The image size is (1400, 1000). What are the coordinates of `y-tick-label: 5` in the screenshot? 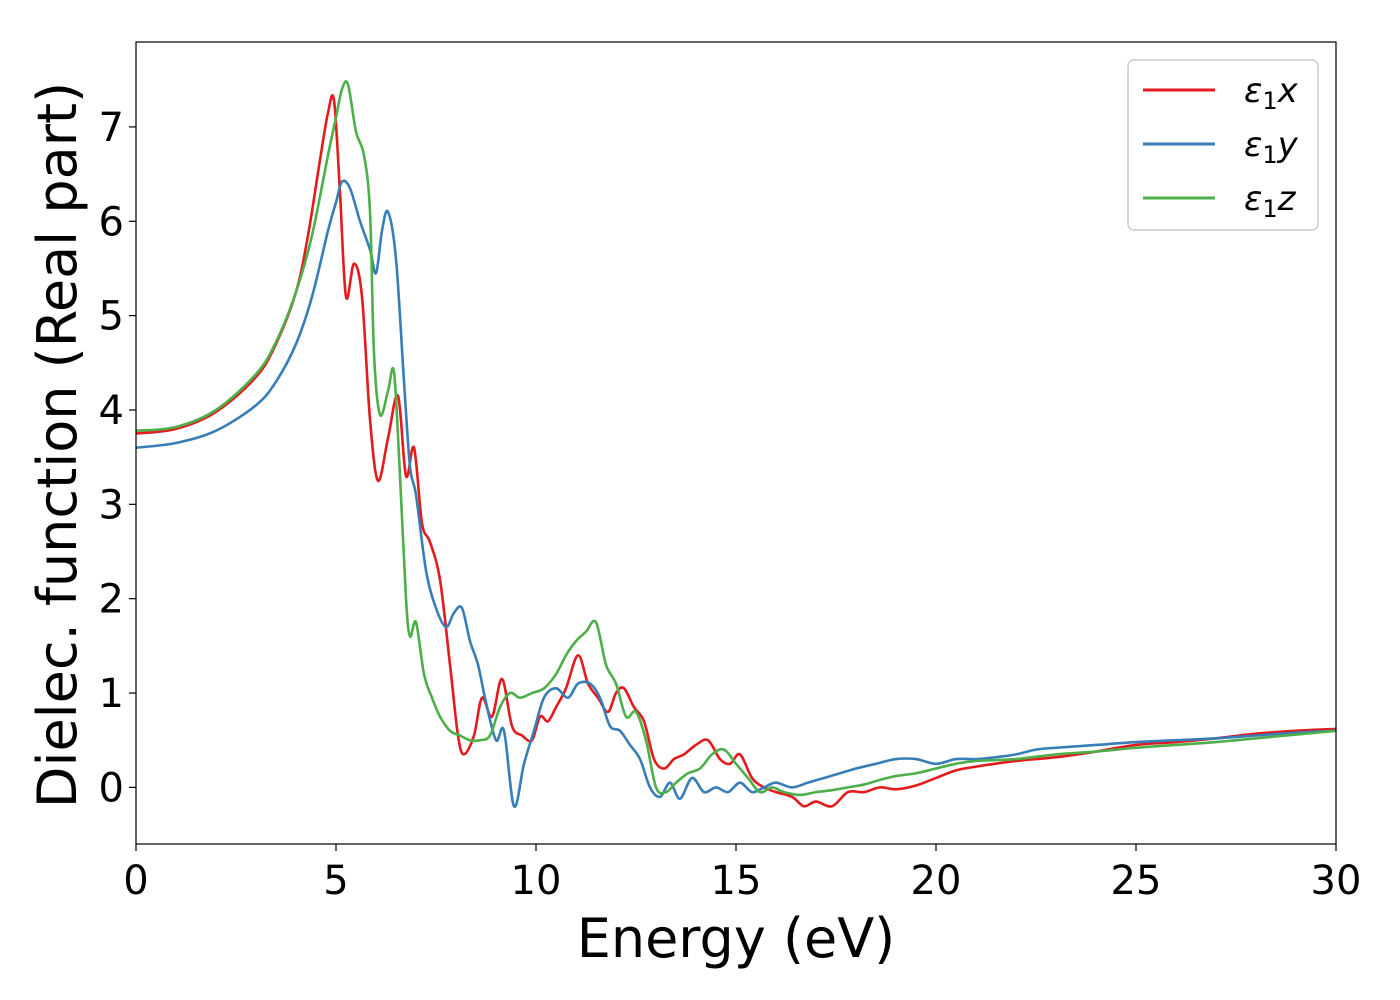 It's located at (111, 317).